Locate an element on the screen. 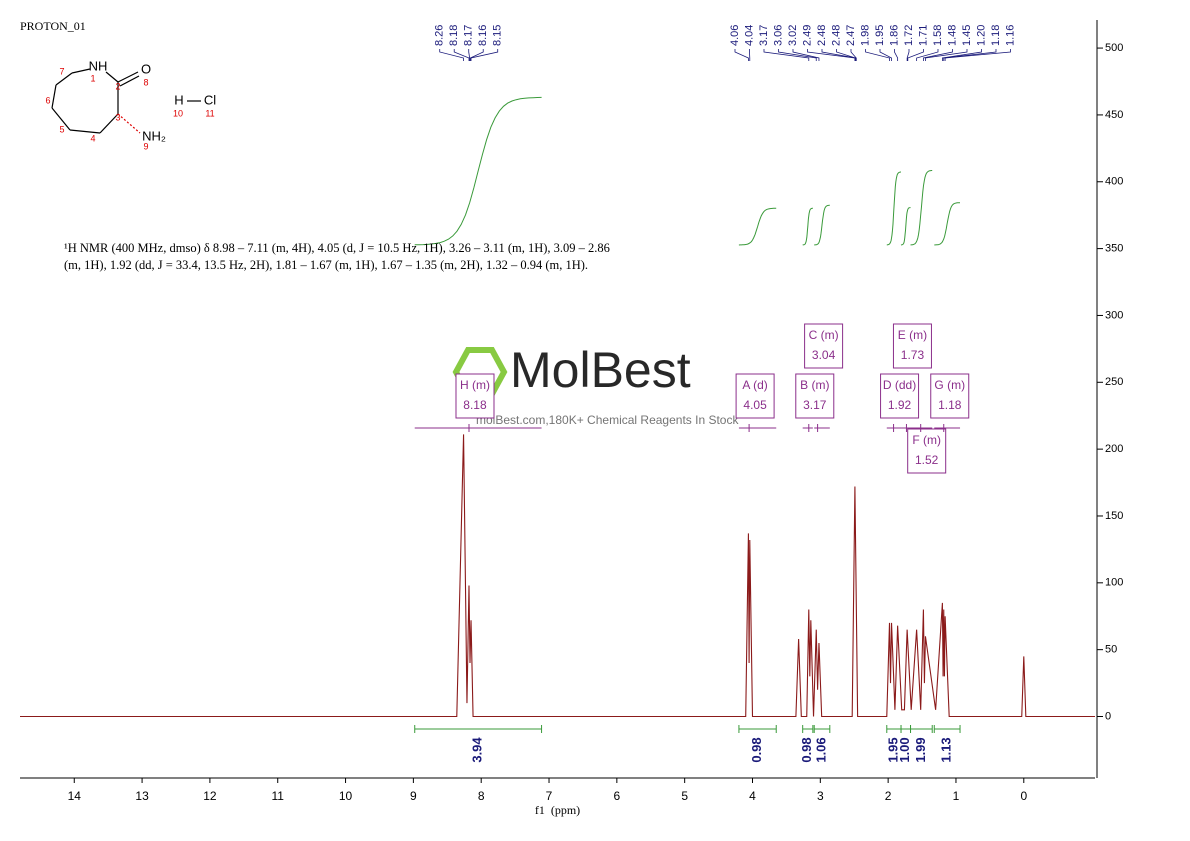 Image resolution: width=1190 pixels, height=841 pixels. peak-label: 3.02 is located at coordinates (793, 35).